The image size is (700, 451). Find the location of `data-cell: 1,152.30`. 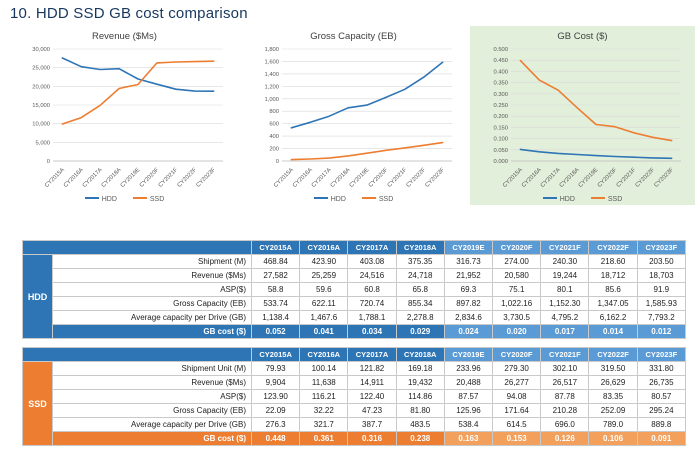

data-cell: 1,152.30 is located at coordinates (565, 303).